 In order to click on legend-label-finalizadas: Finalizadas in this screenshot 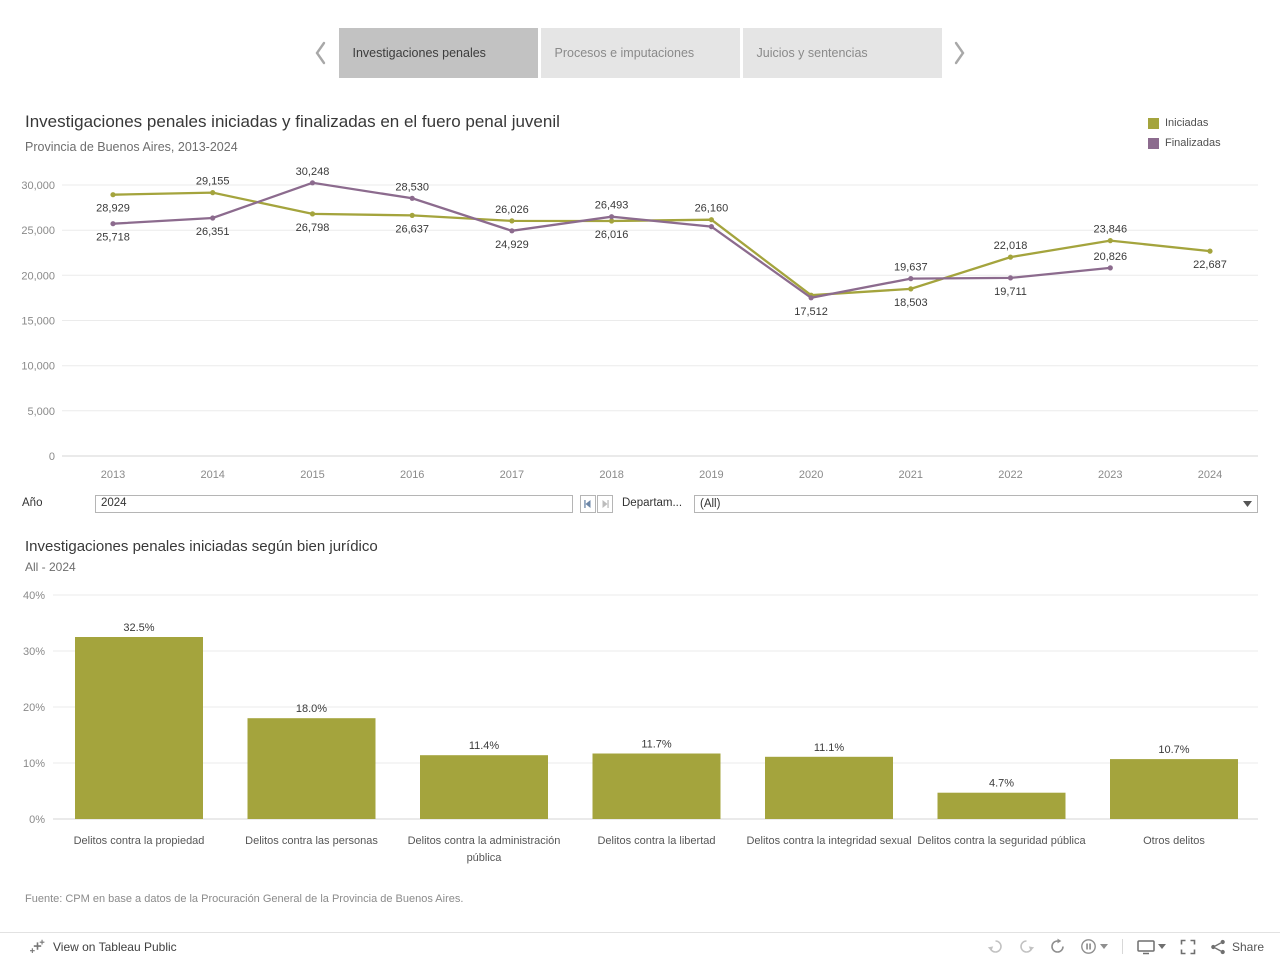, I will do `click(1193, 143)`.